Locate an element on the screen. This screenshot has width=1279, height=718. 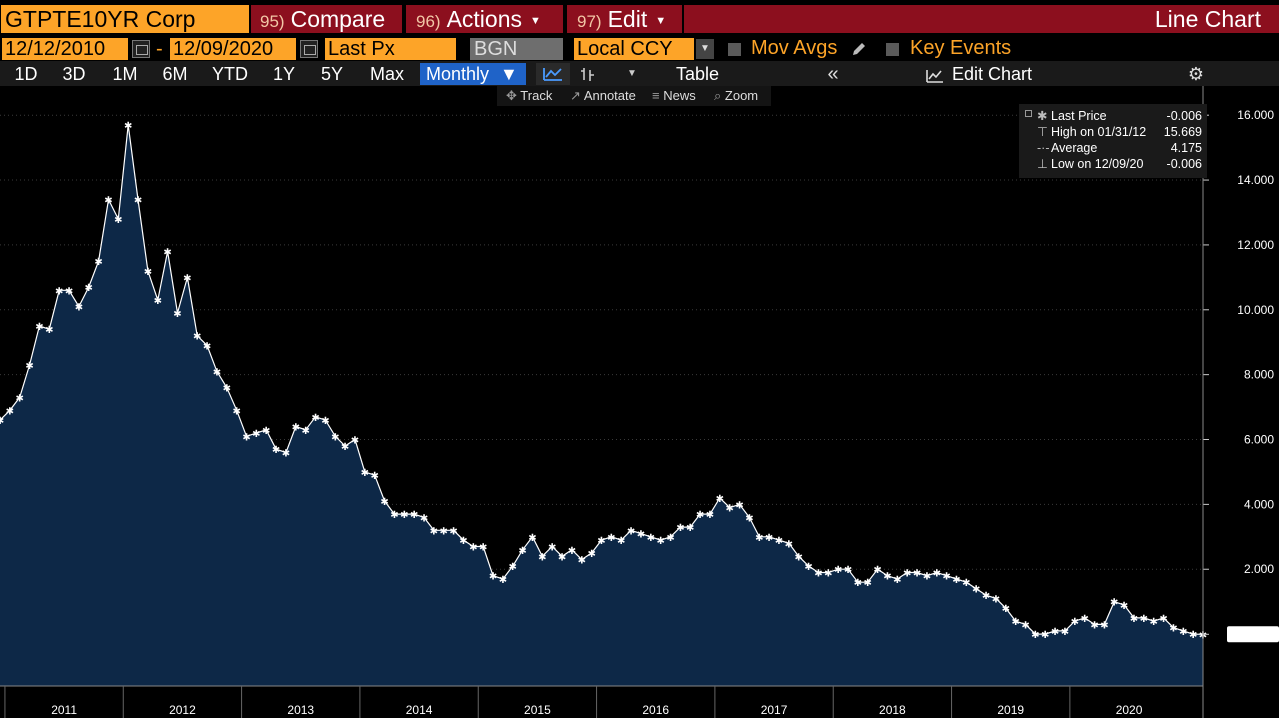
period-1y: 1Y is located at coordinates (284, 74).